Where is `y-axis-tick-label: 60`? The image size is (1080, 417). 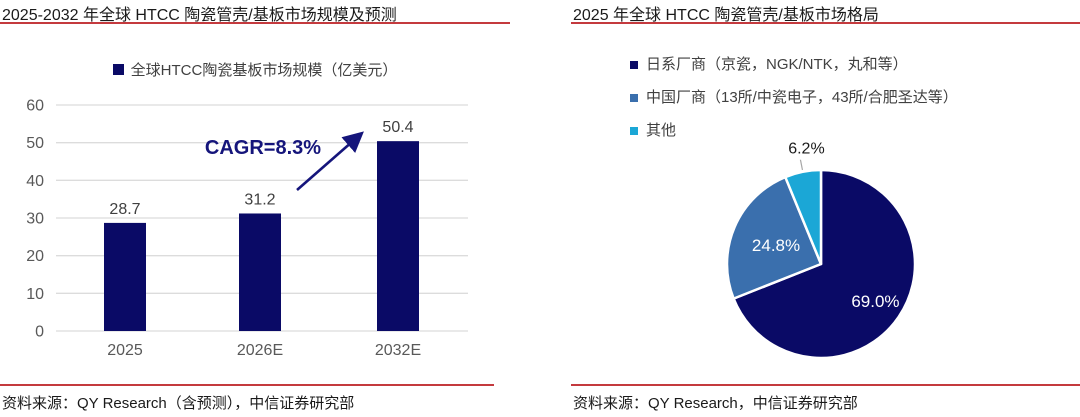 y-axis-tick-label: 60 is located at coordinates (35, 106).